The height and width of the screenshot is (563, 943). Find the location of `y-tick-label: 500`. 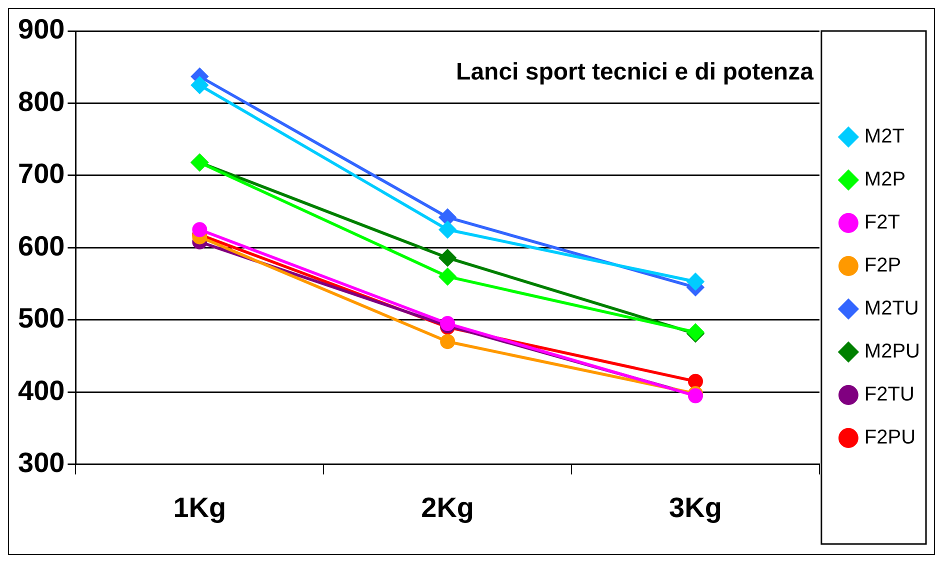

y-tick-label: 500 is located at coordinates (41, 318).